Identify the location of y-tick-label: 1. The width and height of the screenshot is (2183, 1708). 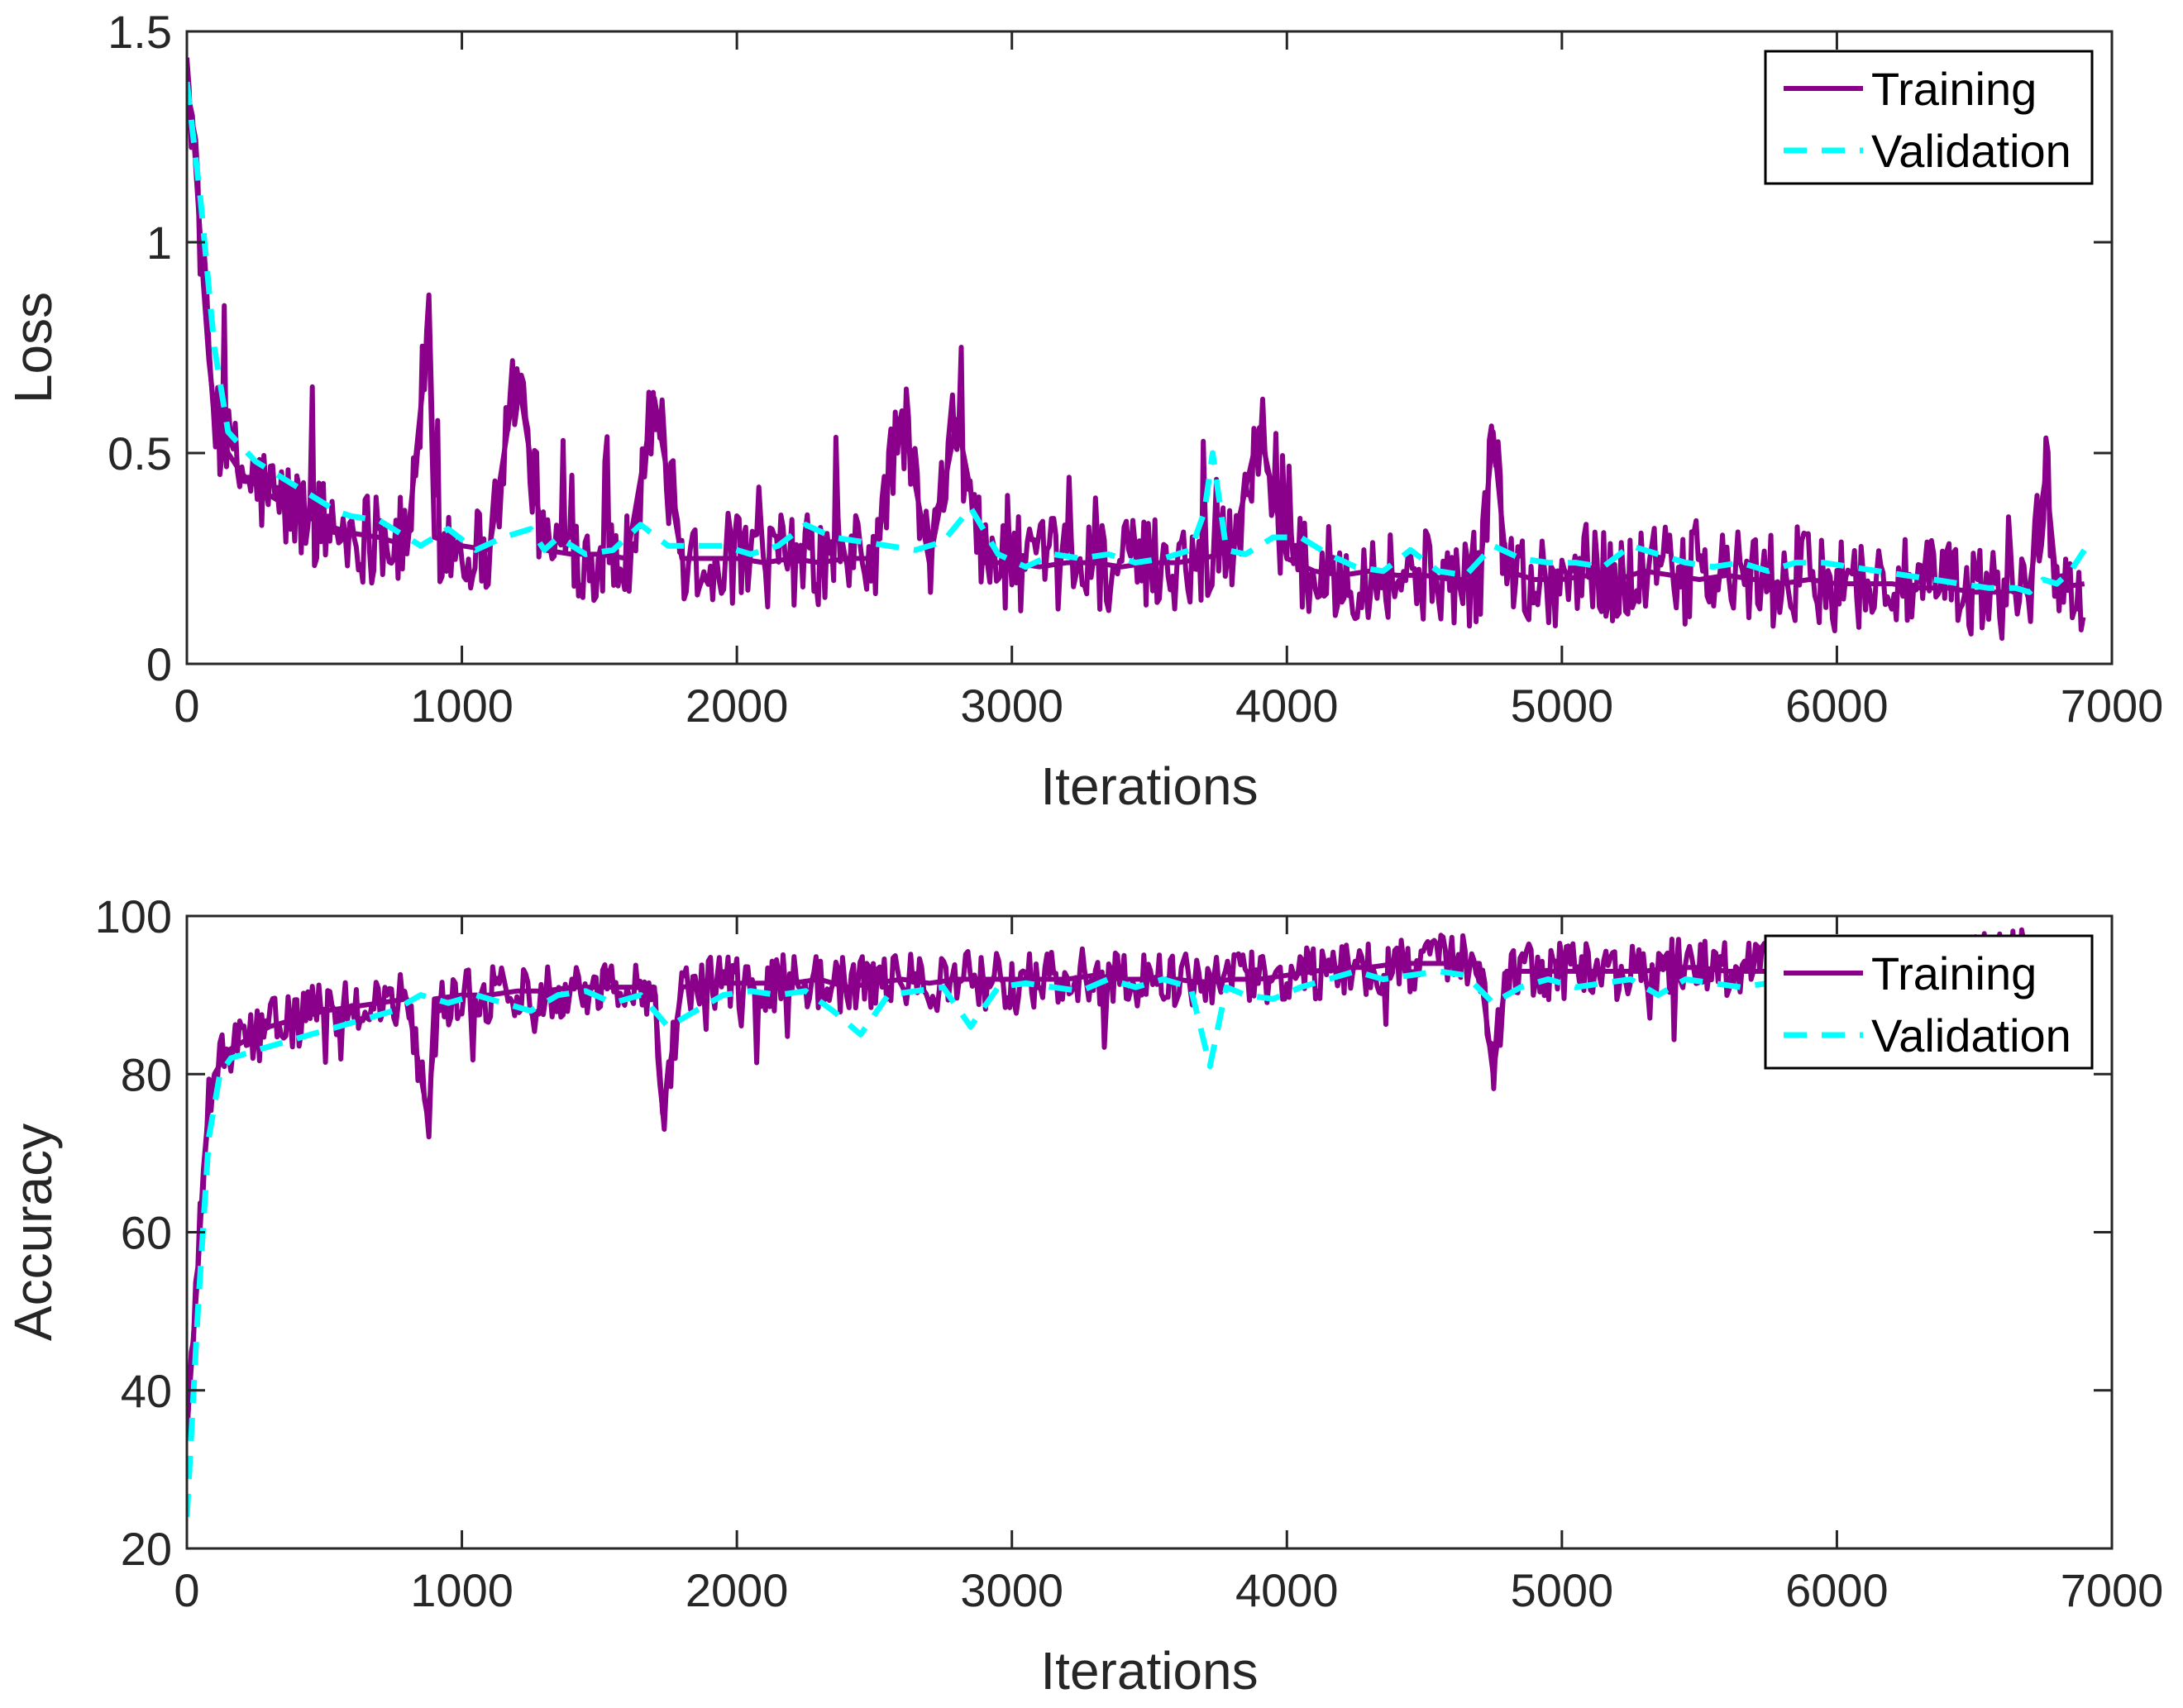
(159, 243).